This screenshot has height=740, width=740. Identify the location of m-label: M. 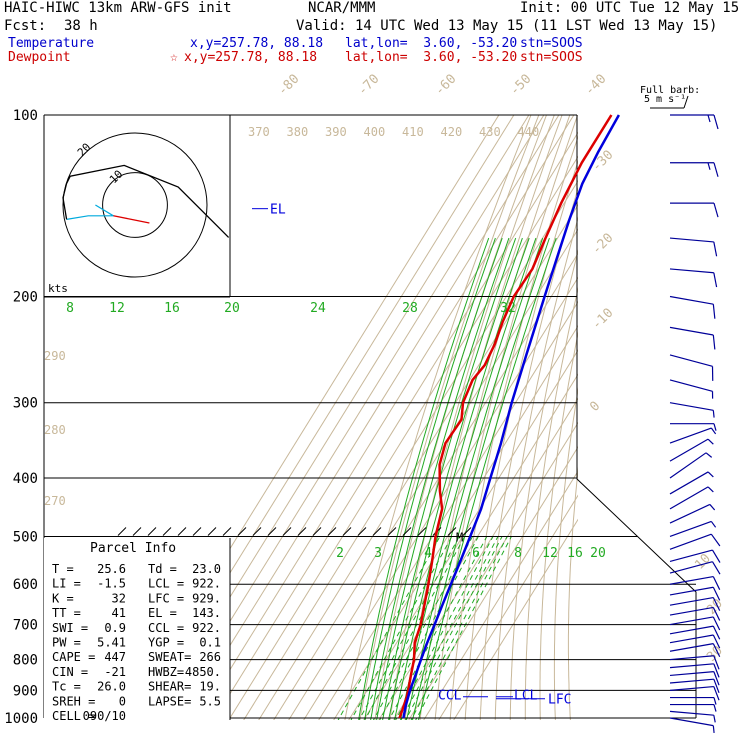
(459, 537).